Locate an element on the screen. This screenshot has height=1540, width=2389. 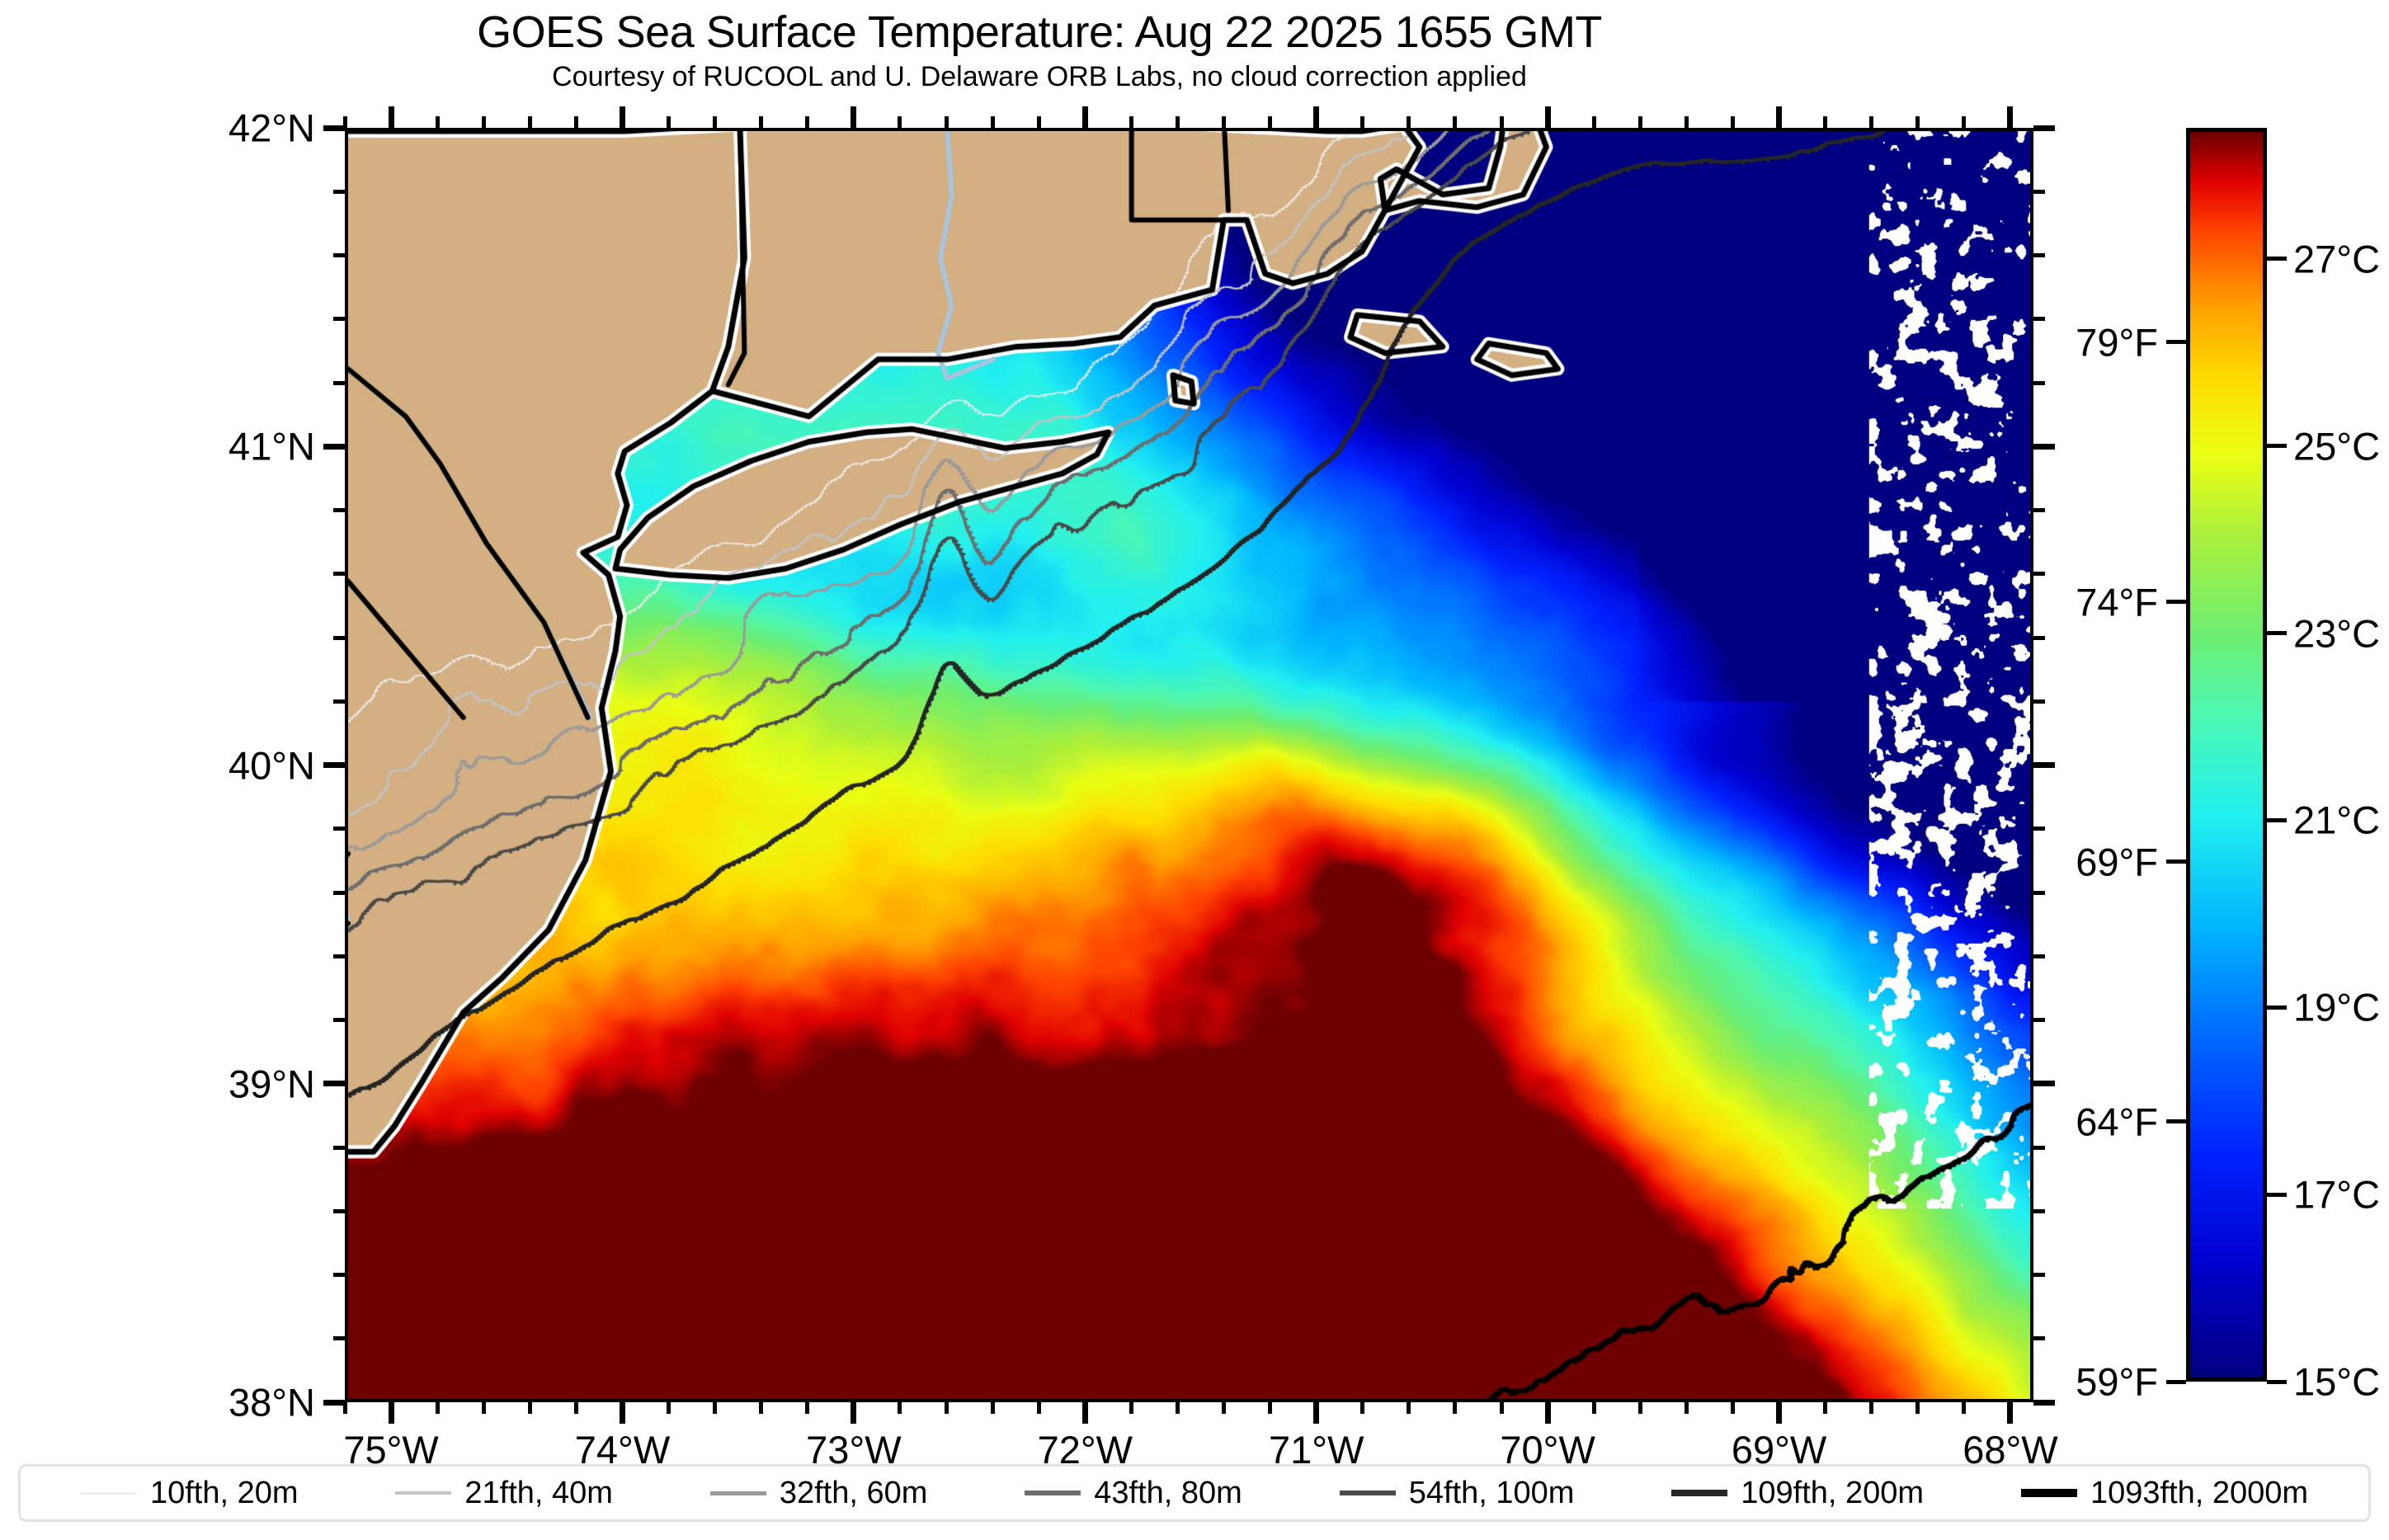
colorbar-label-fahrenheit: 64°F is located at coordinates (2117, 1122).